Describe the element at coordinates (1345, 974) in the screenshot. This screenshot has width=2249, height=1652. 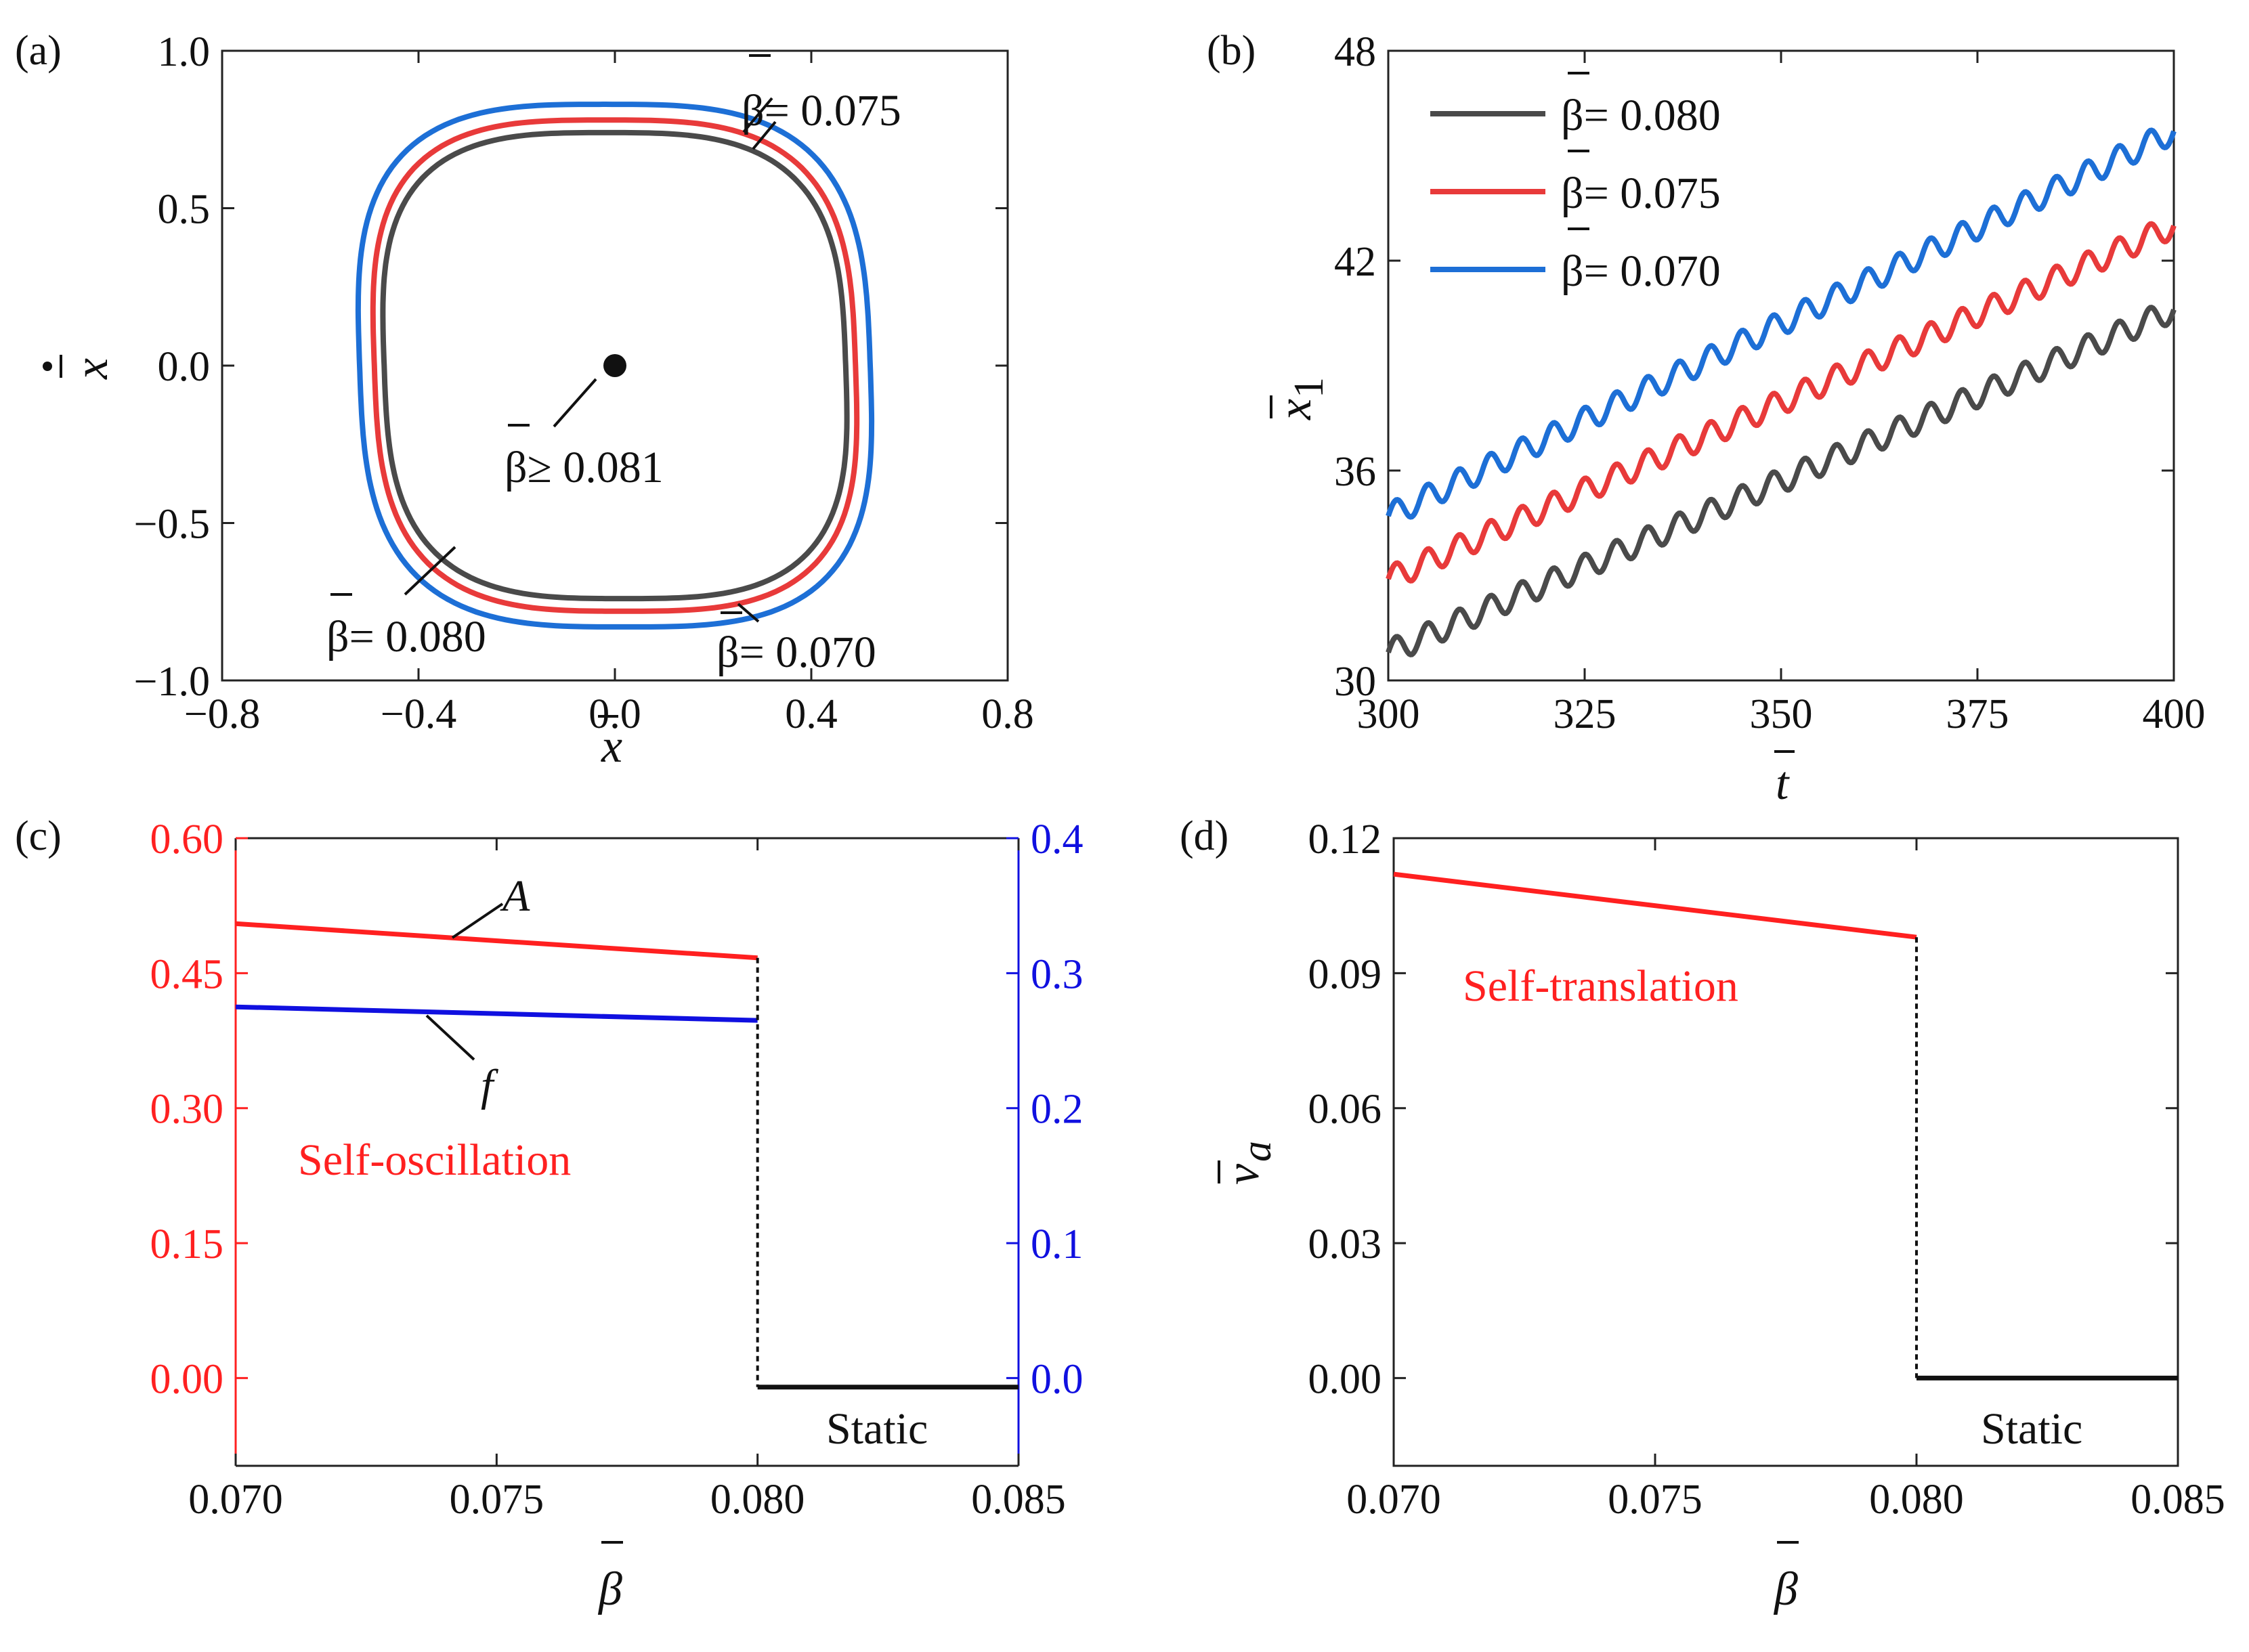
I see `d-ytick-label-3: 0.09` at that location.